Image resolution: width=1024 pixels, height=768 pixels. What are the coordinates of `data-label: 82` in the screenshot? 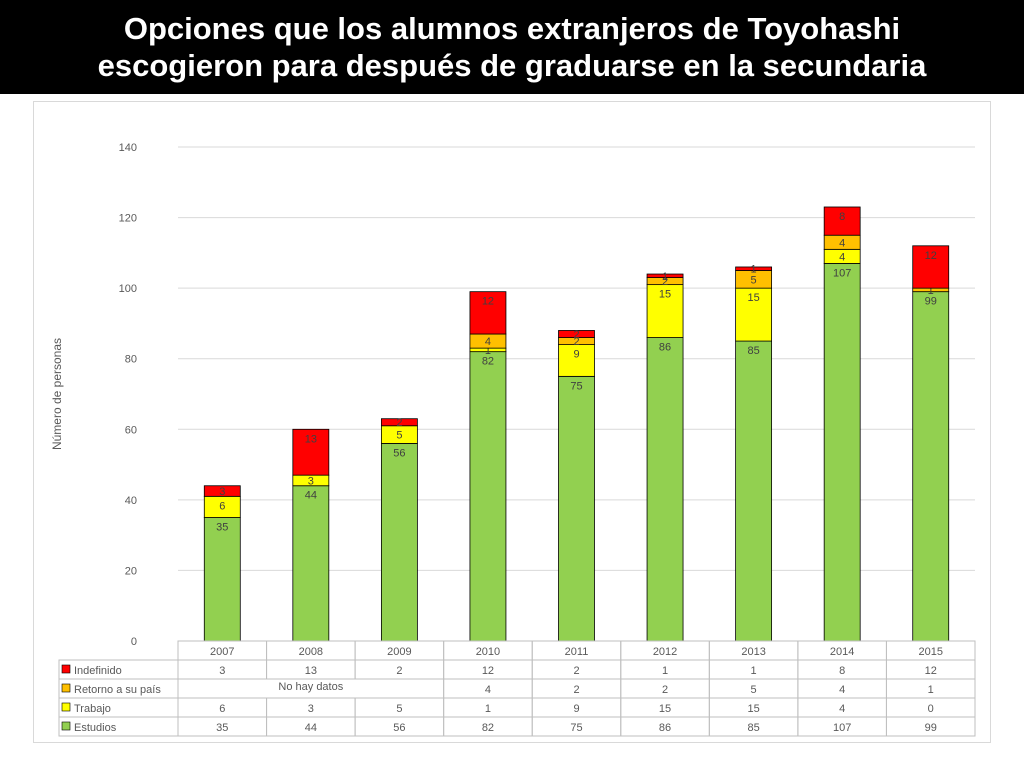 It's located at (488, 362).